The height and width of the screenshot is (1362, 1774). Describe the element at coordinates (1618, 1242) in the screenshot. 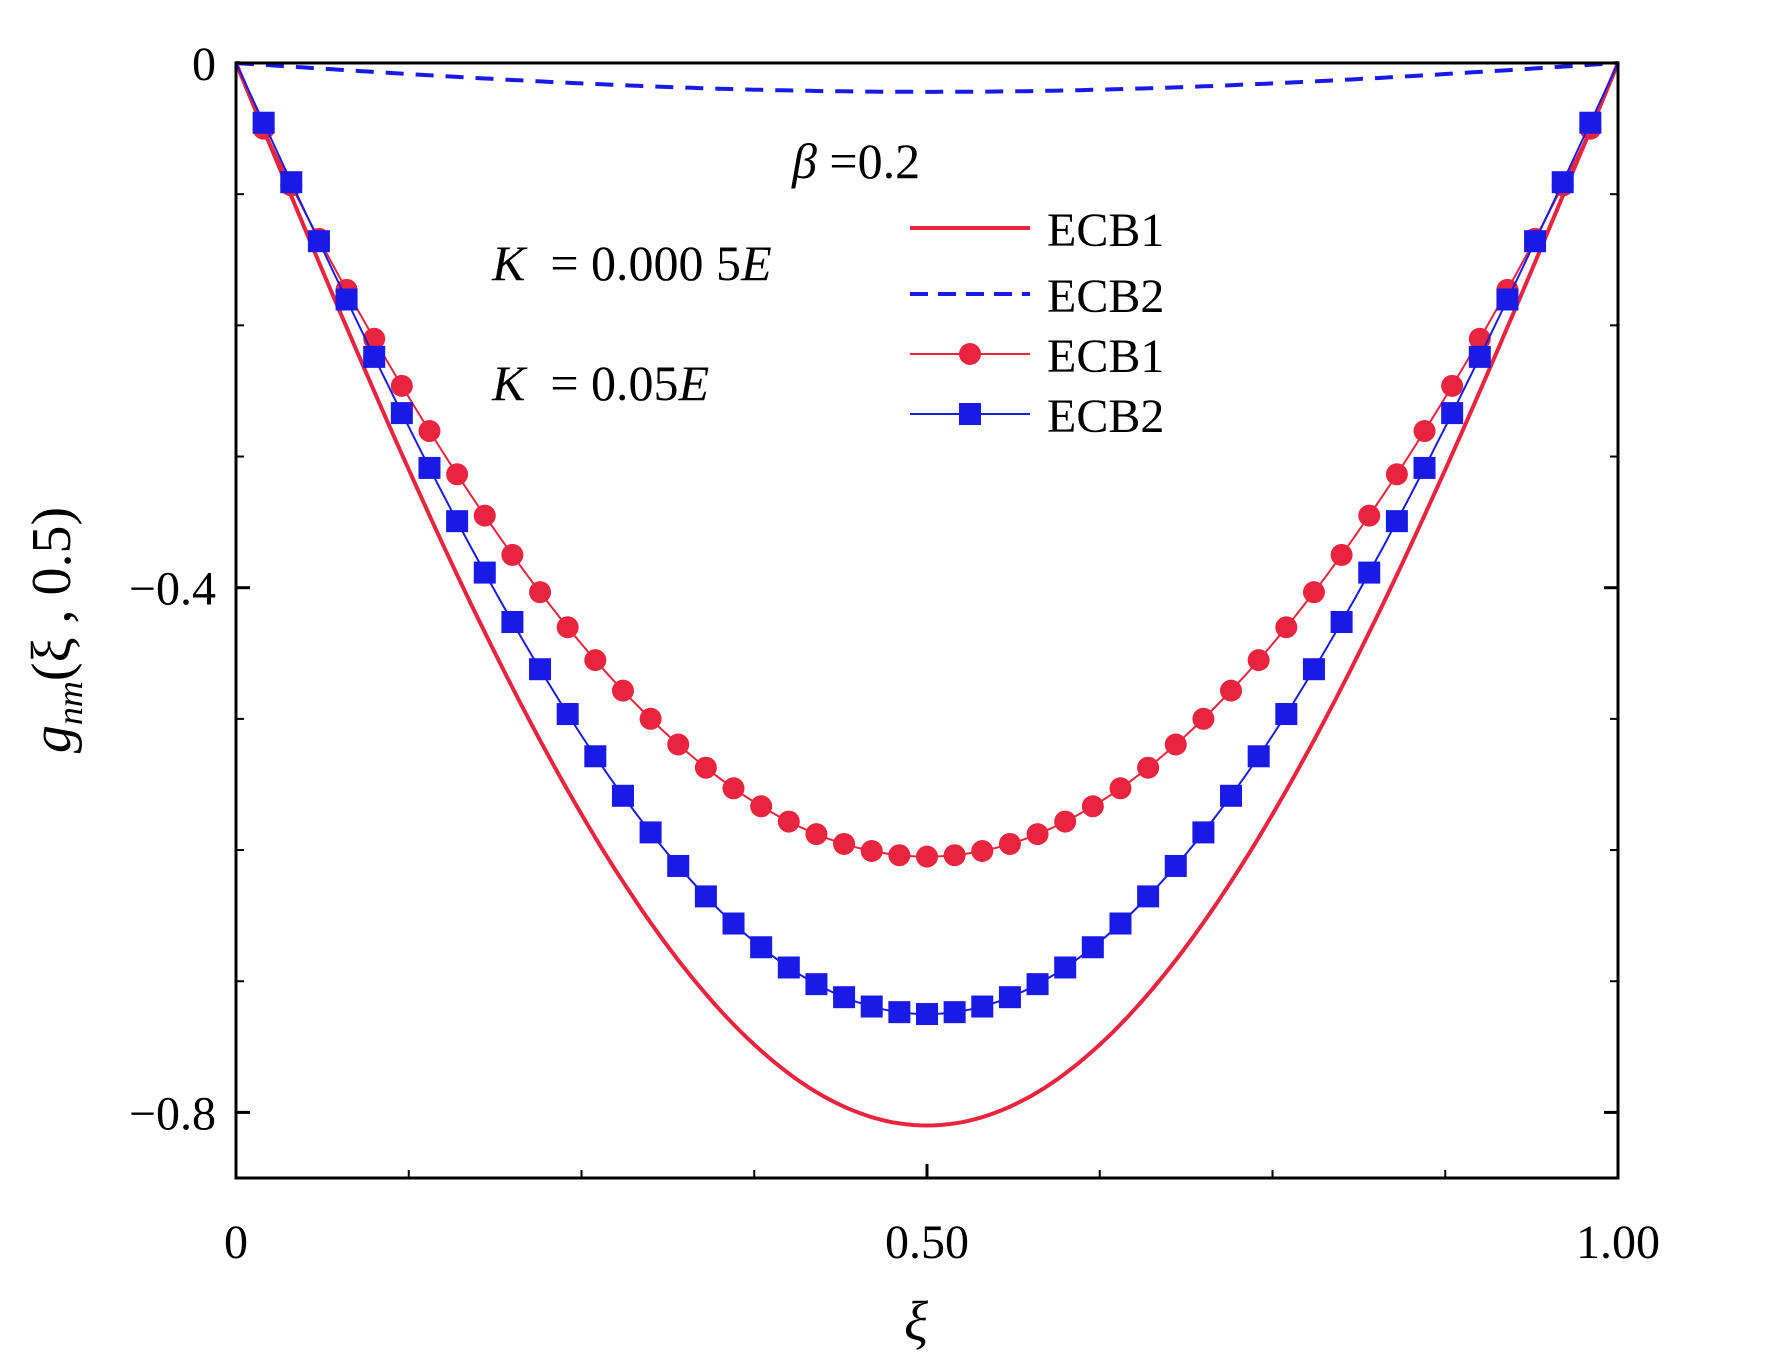

I see `x-tick-label: 1.00` at that location.